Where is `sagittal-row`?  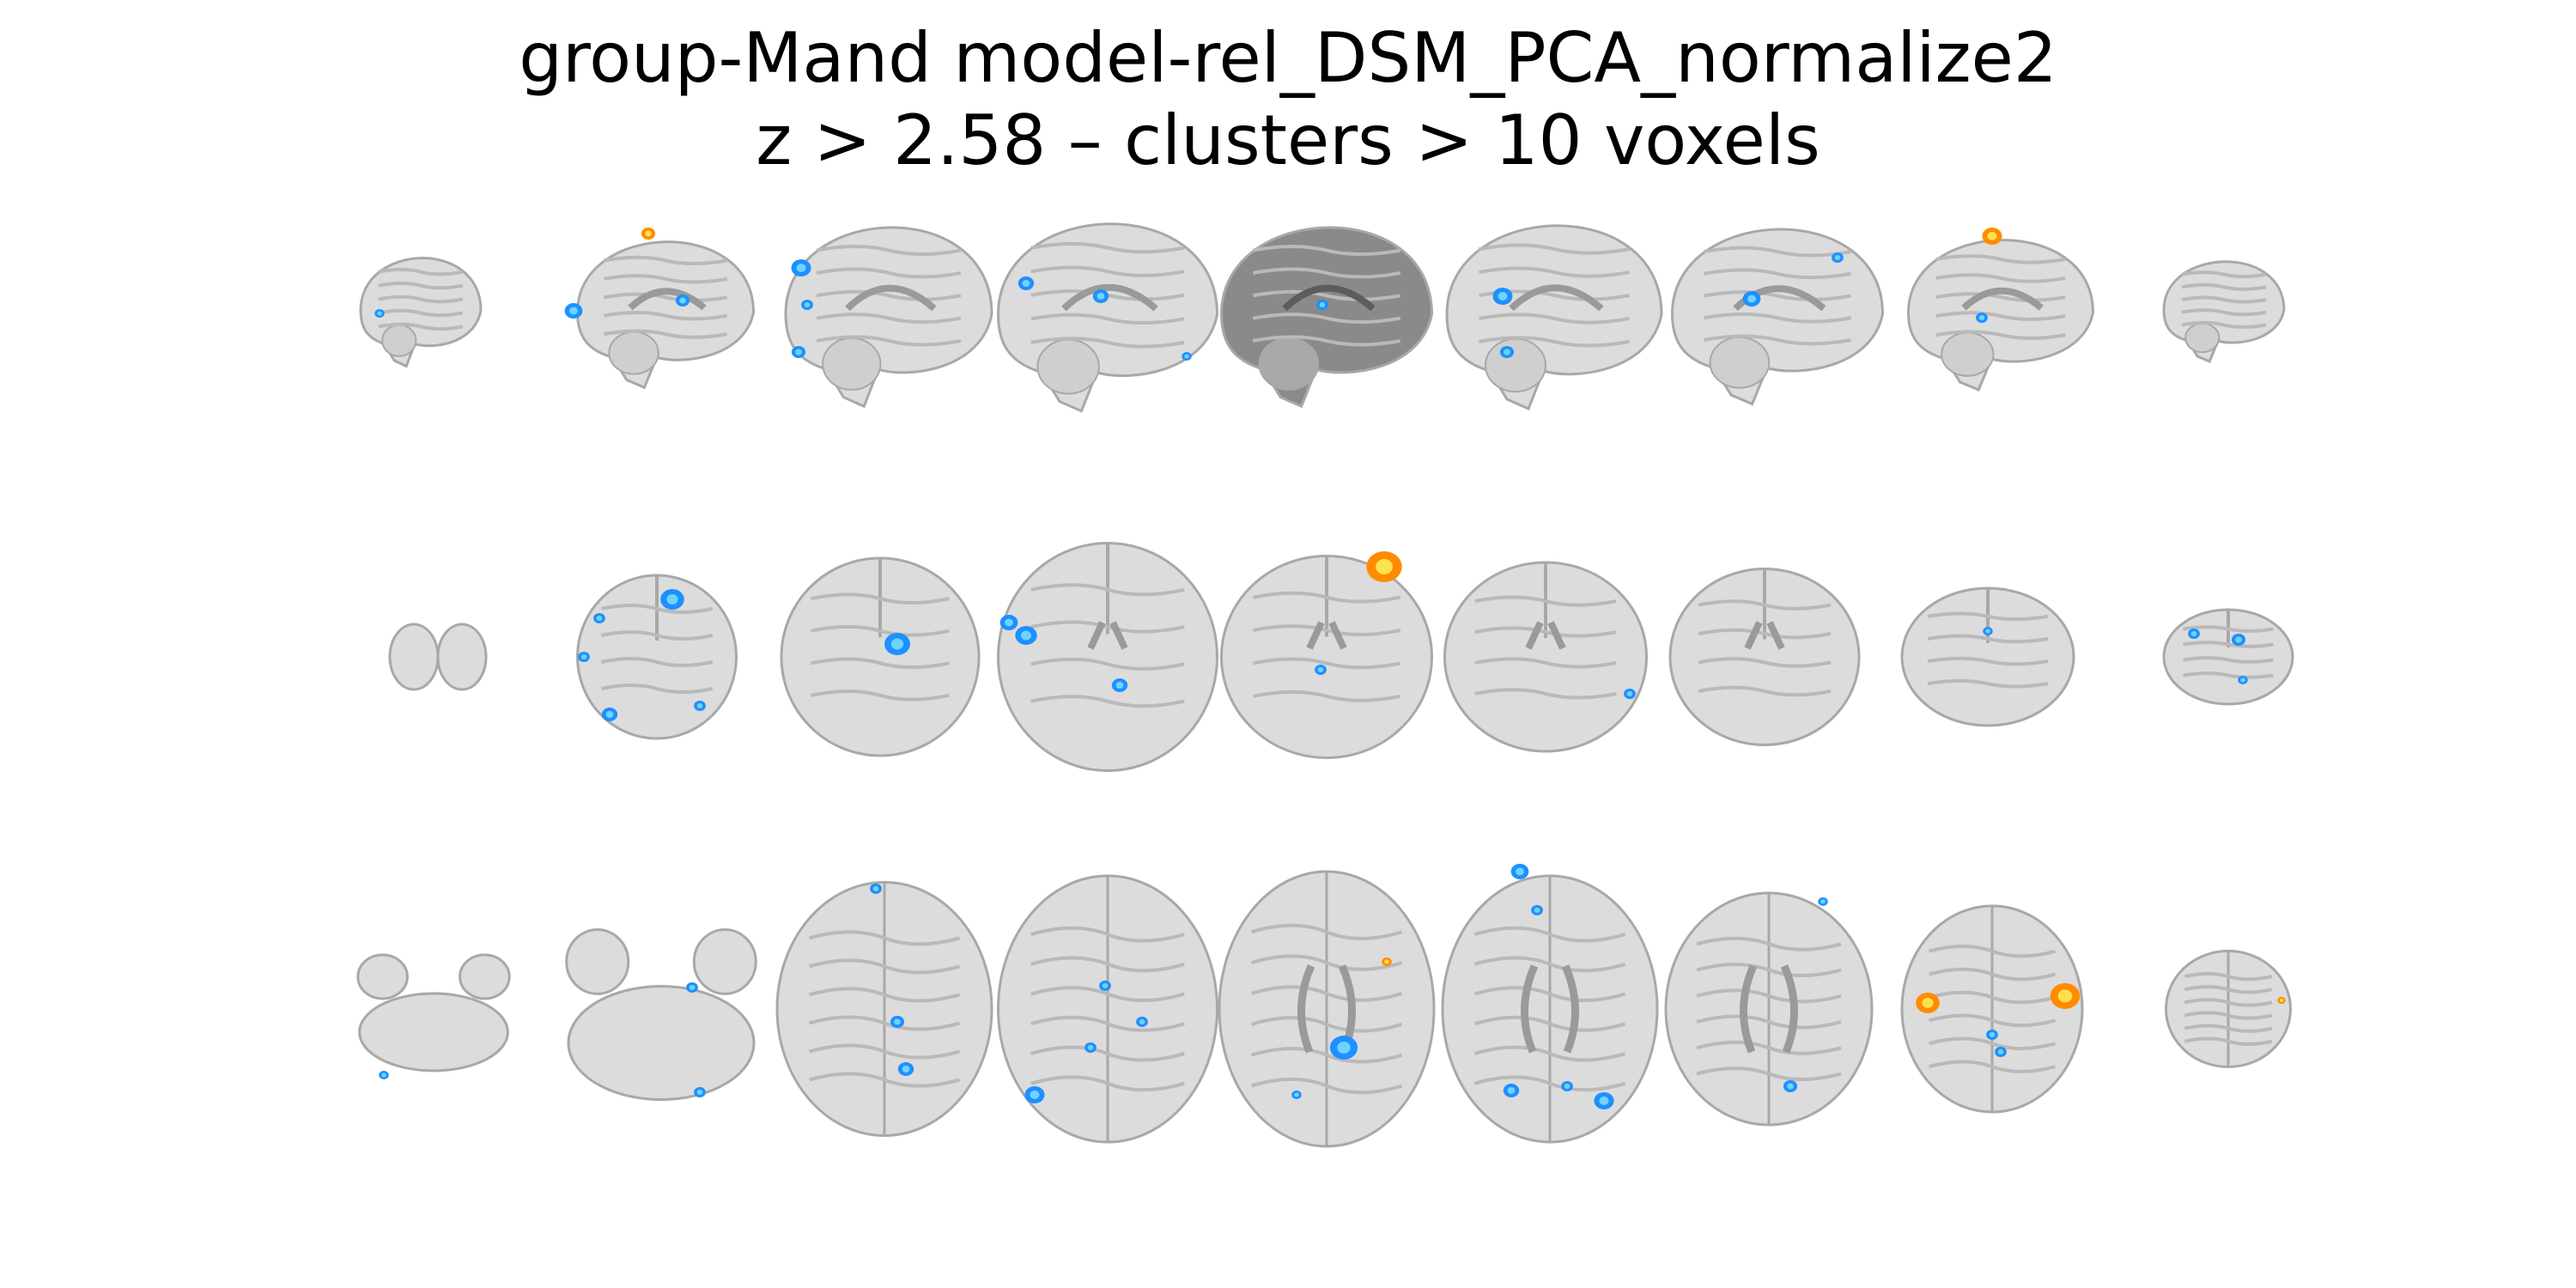 sagittal-row is located at coordinates (1323, 317).